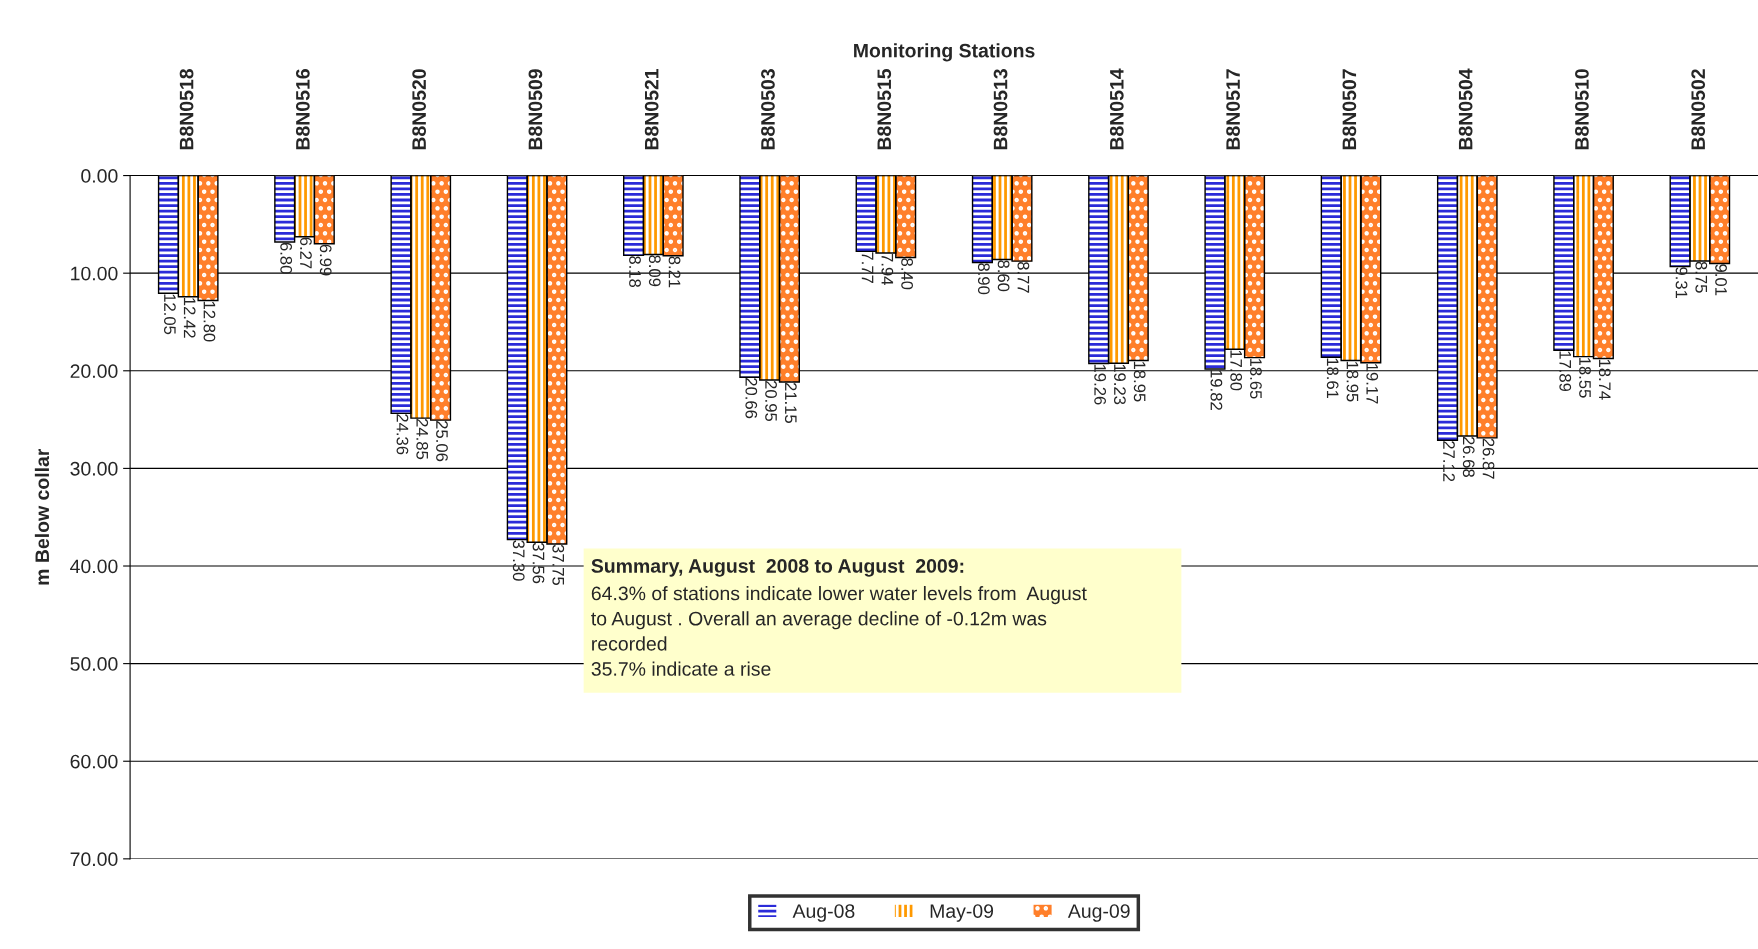 The image size is (1758, 949). I want to click on y-tick-label: 20.00, so click(94, 371).